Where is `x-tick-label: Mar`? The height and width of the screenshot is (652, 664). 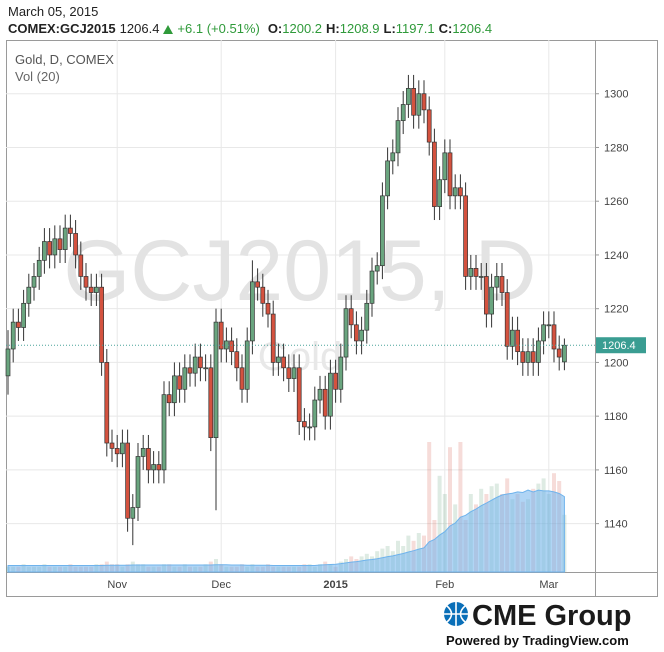
x-tick-label: Mar is located at coordinates (548, 585).